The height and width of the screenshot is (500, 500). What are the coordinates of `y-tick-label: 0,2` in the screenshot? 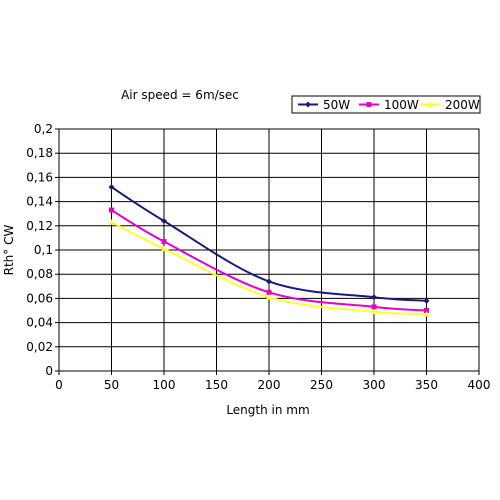 It's located at (43, 129).